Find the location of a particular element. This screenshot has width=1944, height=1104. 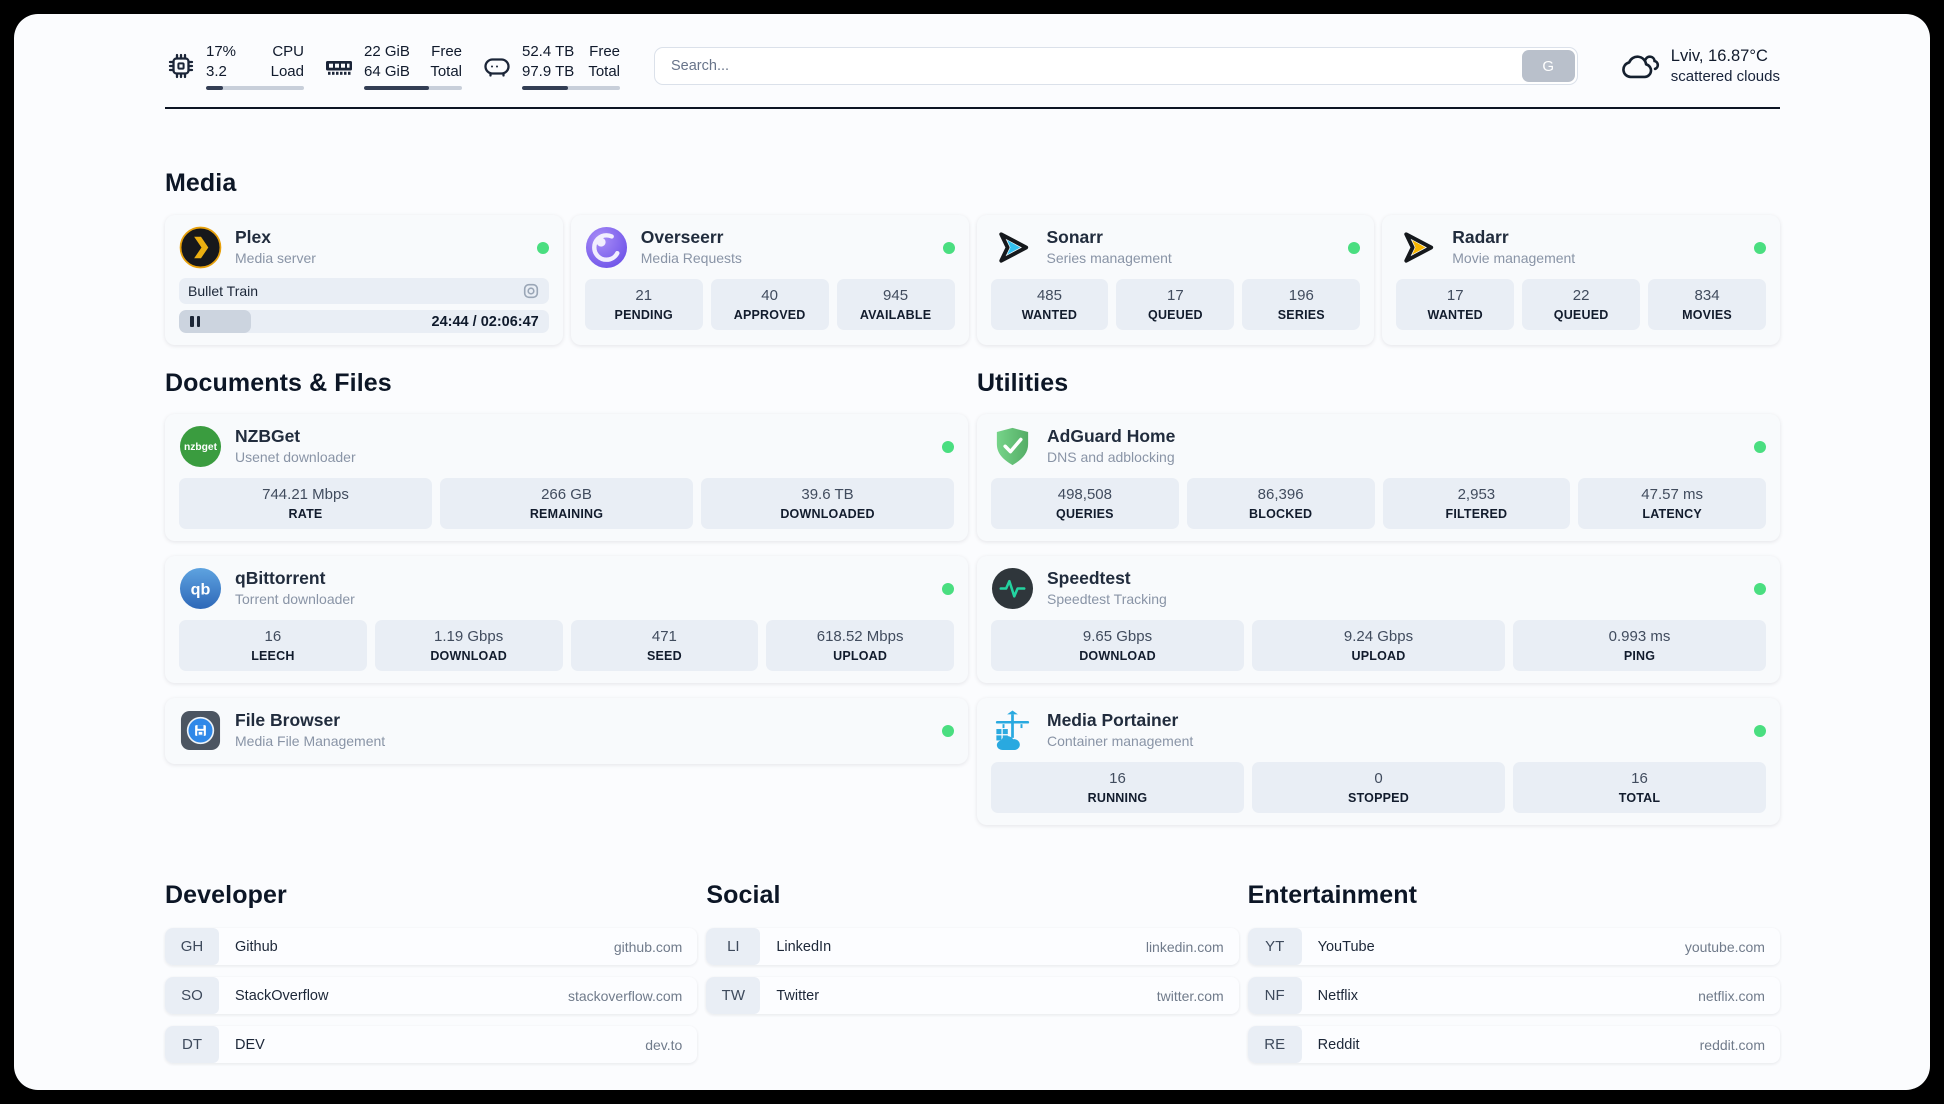

memory-total-label: Total is located at coordinates (446, 71).